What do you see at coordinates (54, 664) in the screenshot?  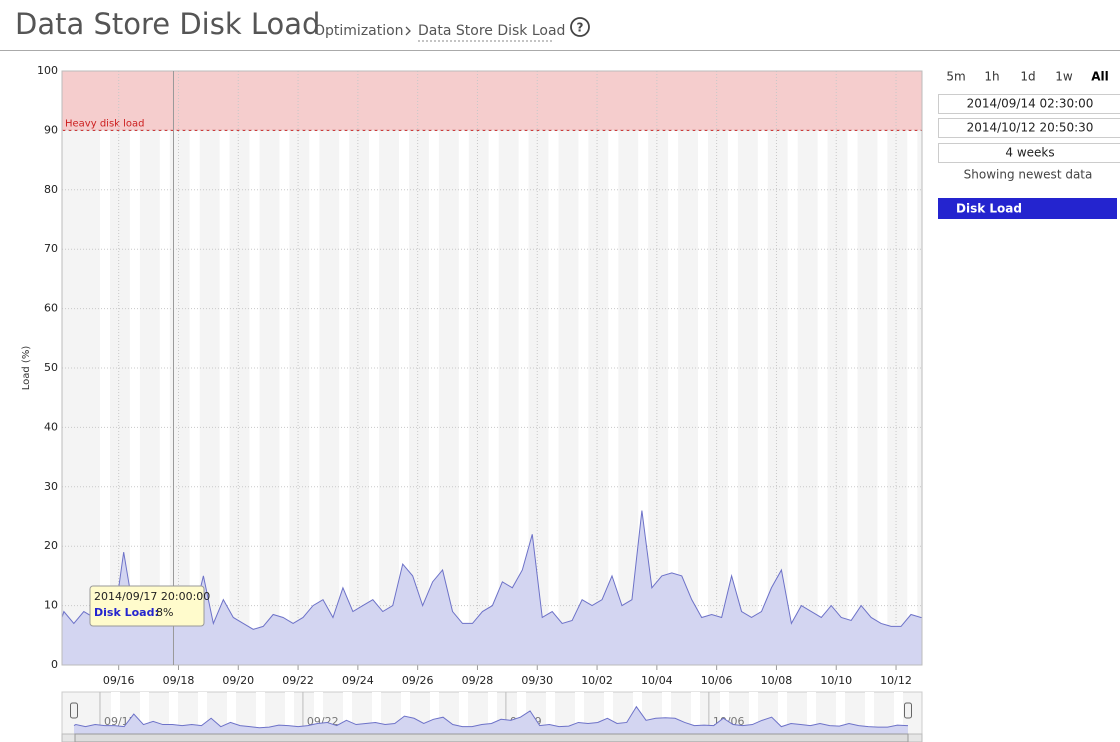 I see `y-tick-label: 0` at bounding box center [54, 664].